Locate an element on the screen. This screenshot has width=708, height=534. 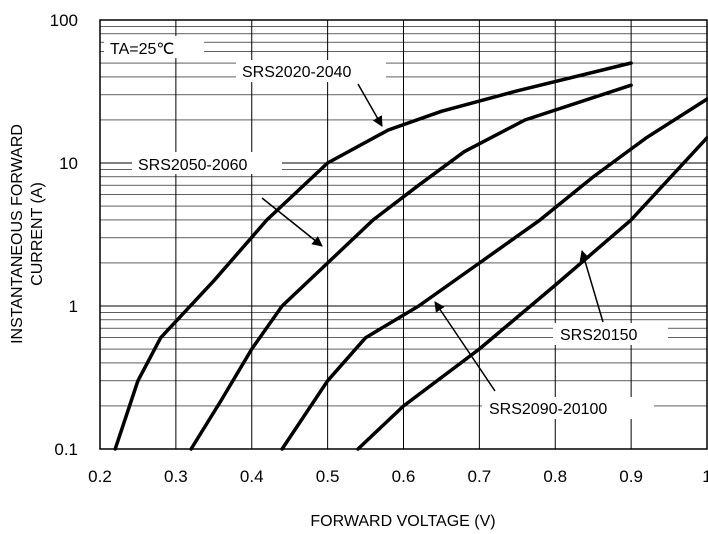
x-tick-label: 0.6 is located at coordinates (404, 476).